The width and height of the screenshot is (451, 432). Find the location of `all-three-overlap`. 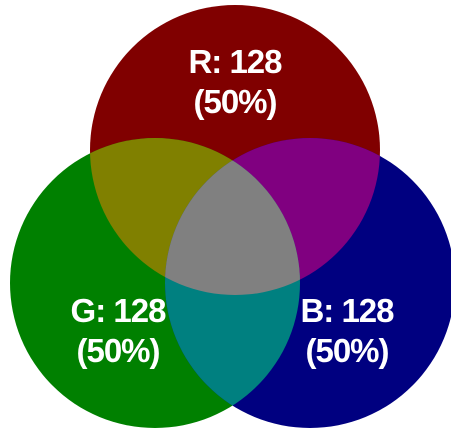

all-three-overlap is located at coordinates (232, 216).